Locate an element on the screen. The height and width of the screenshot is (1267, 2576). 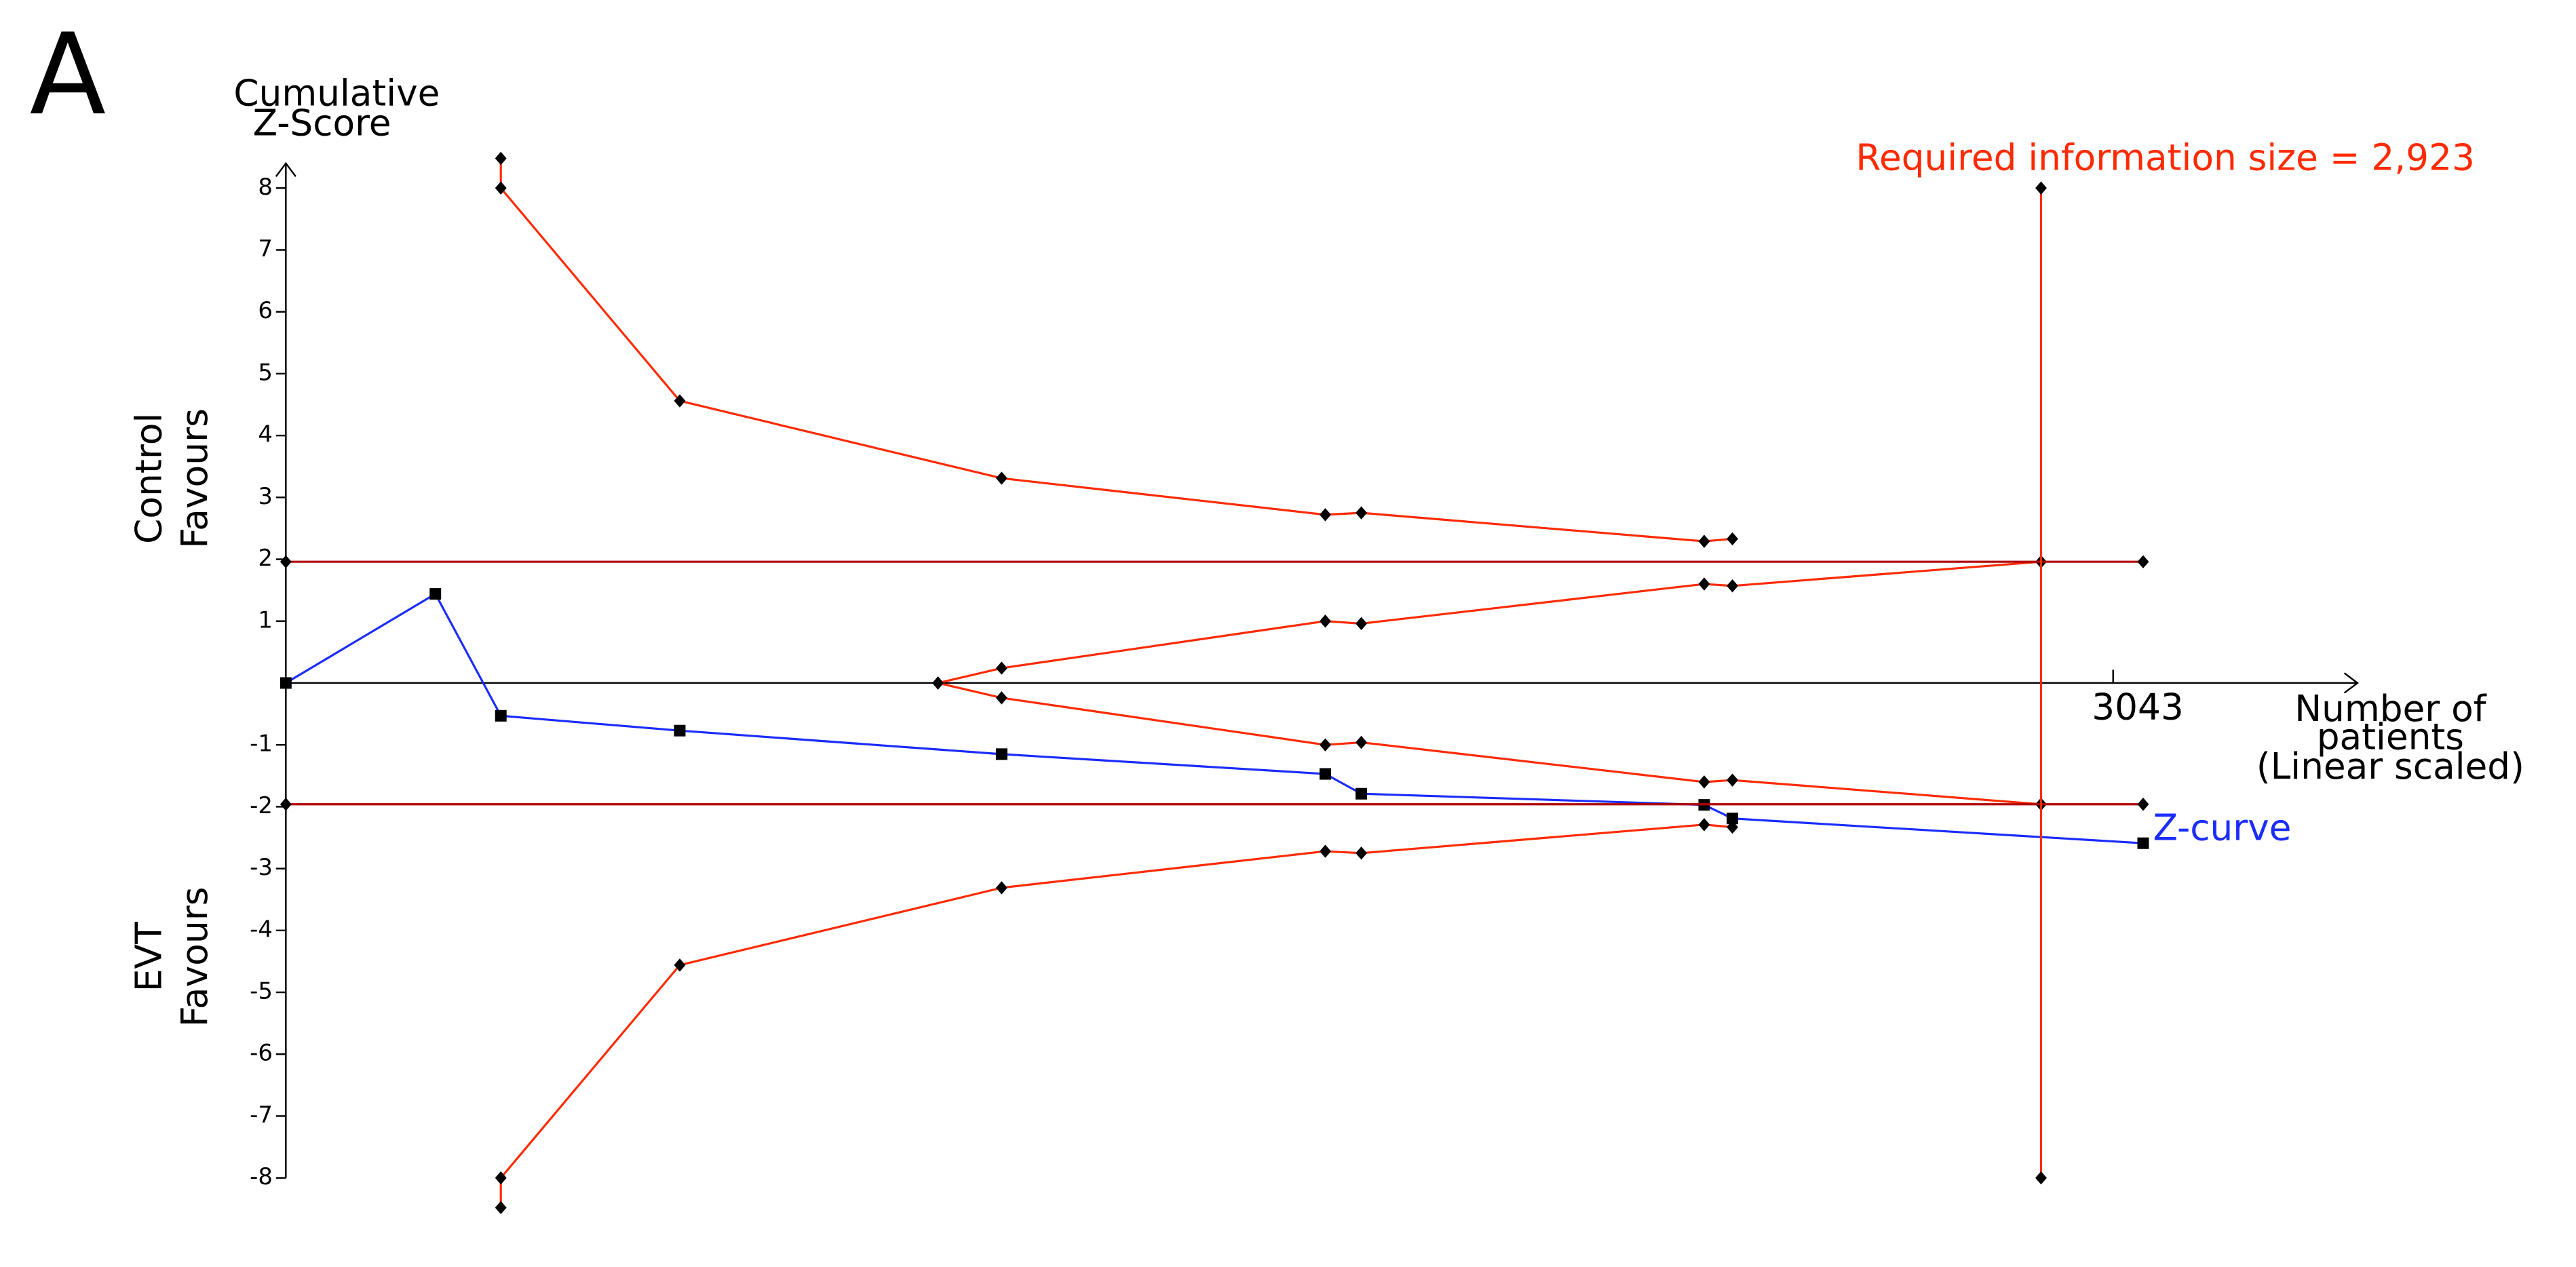
x-axis-label: Number of is located at coordinates (2390, 708).